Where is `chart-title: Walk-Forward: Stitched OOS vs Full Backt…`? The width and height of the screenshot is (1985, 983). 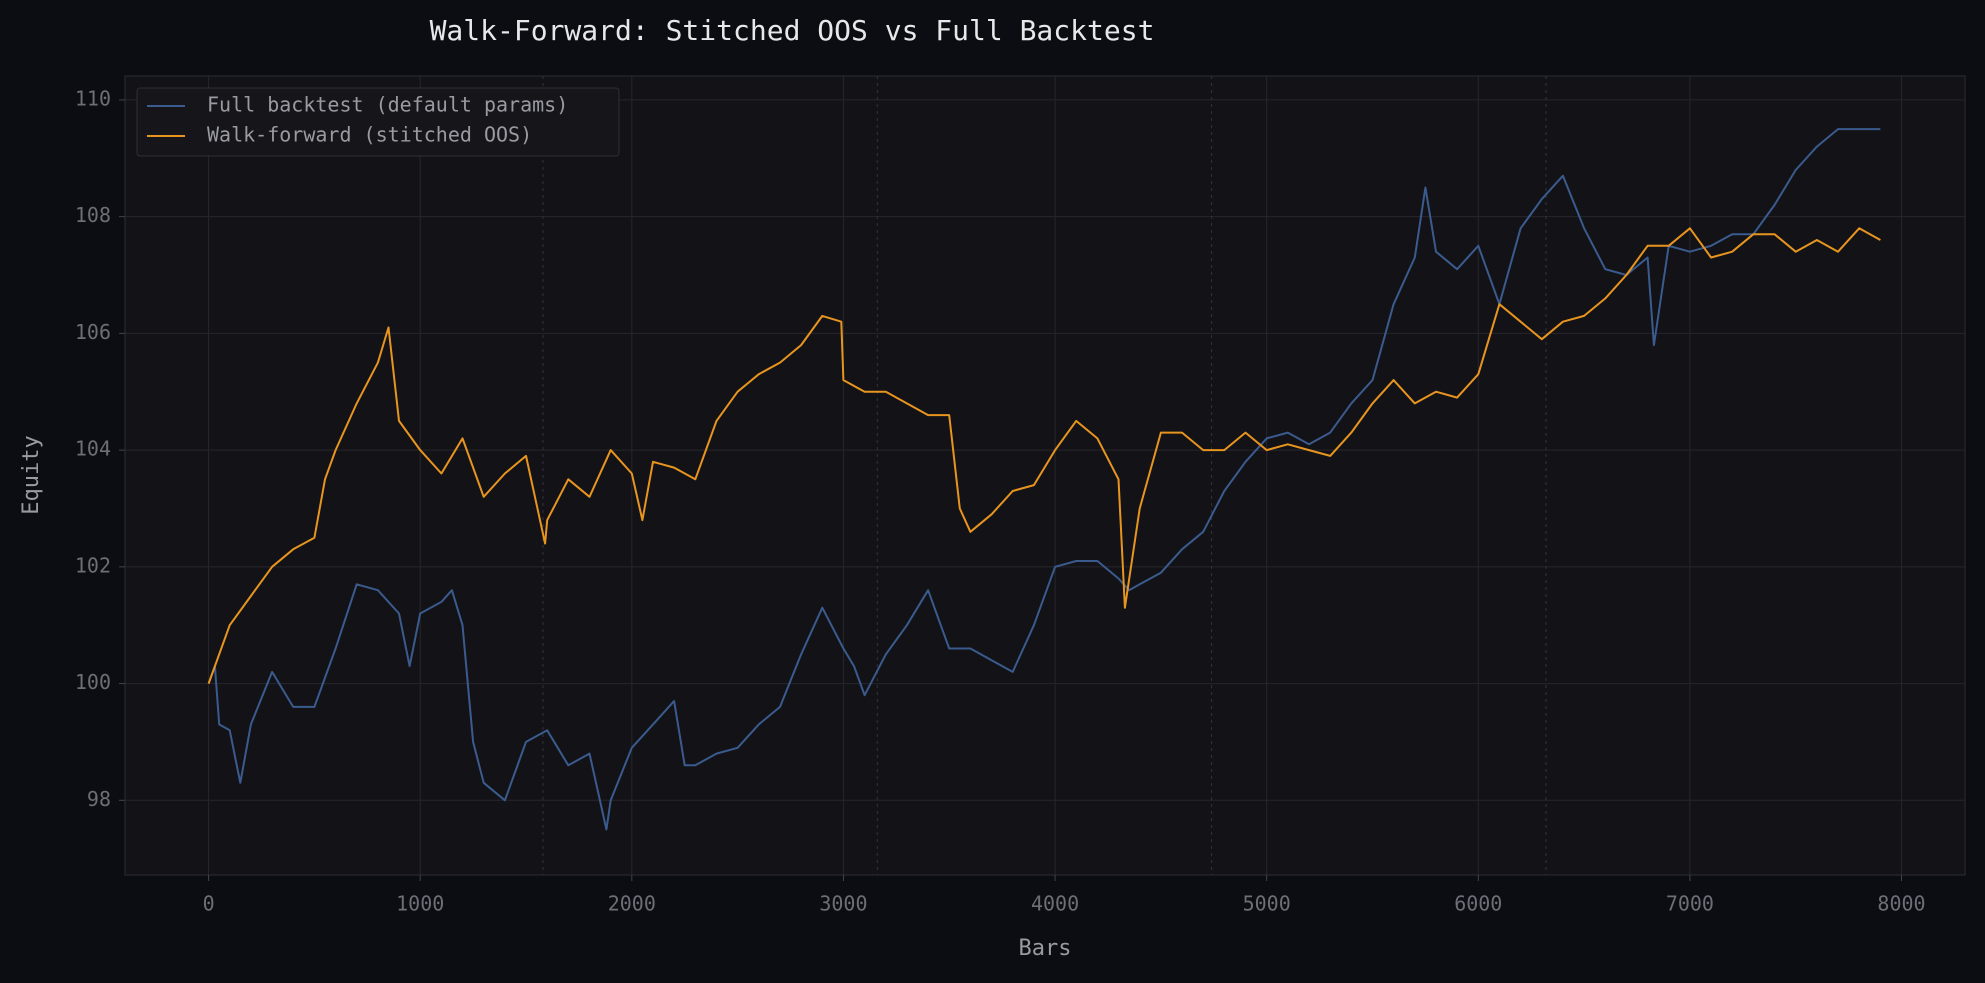 chart-title: Walk-Forward: Stitched OOS vs Full Backt… is located at coordinates (792, 30).